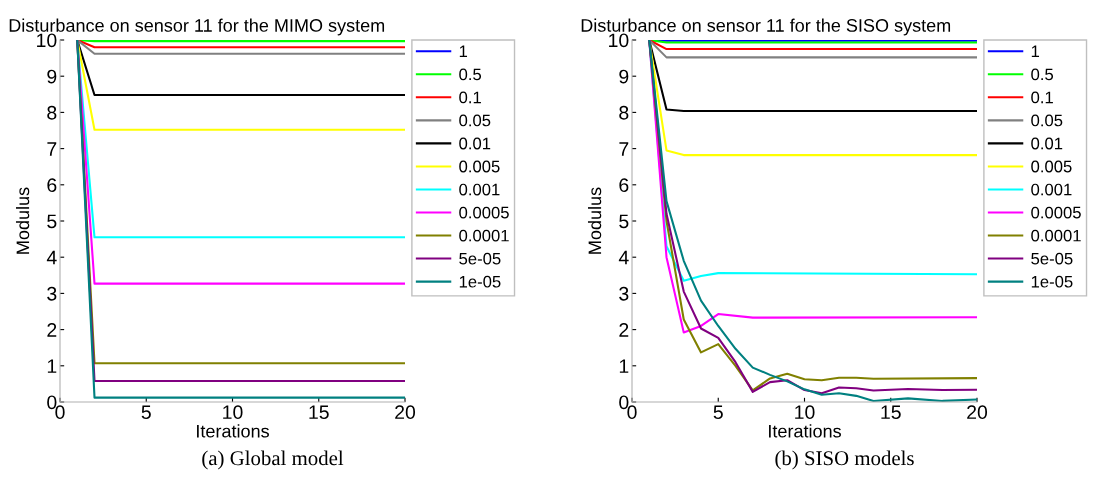 The width and height of the screenshot is (1101, 495). What do you see at coordinates (273, 460) in the screenshot?
I see `text: (a) Global model` at bounding box center [273, 460].